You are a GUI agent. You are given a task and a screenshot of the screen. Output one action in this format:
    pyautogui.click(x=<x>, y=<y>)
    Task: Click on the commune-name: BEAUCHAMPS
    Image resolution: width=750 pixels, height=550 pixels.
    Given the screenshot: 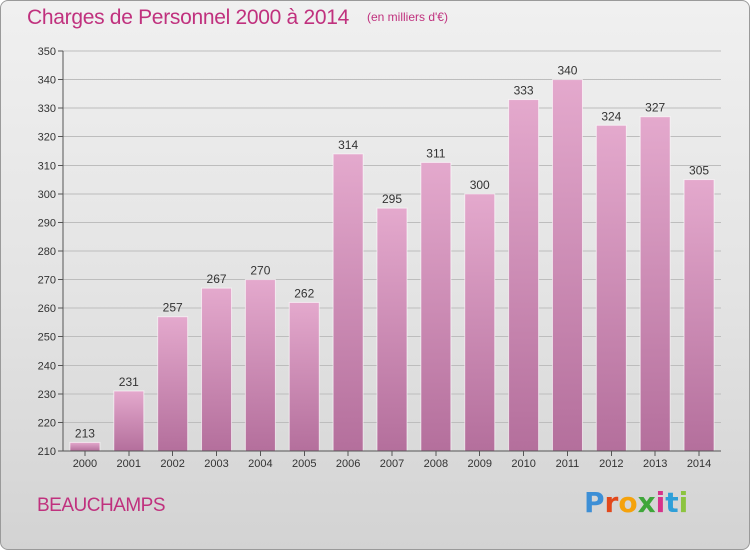 What is the action you would take?
    pyautogui.click(x=101, y=505)
    